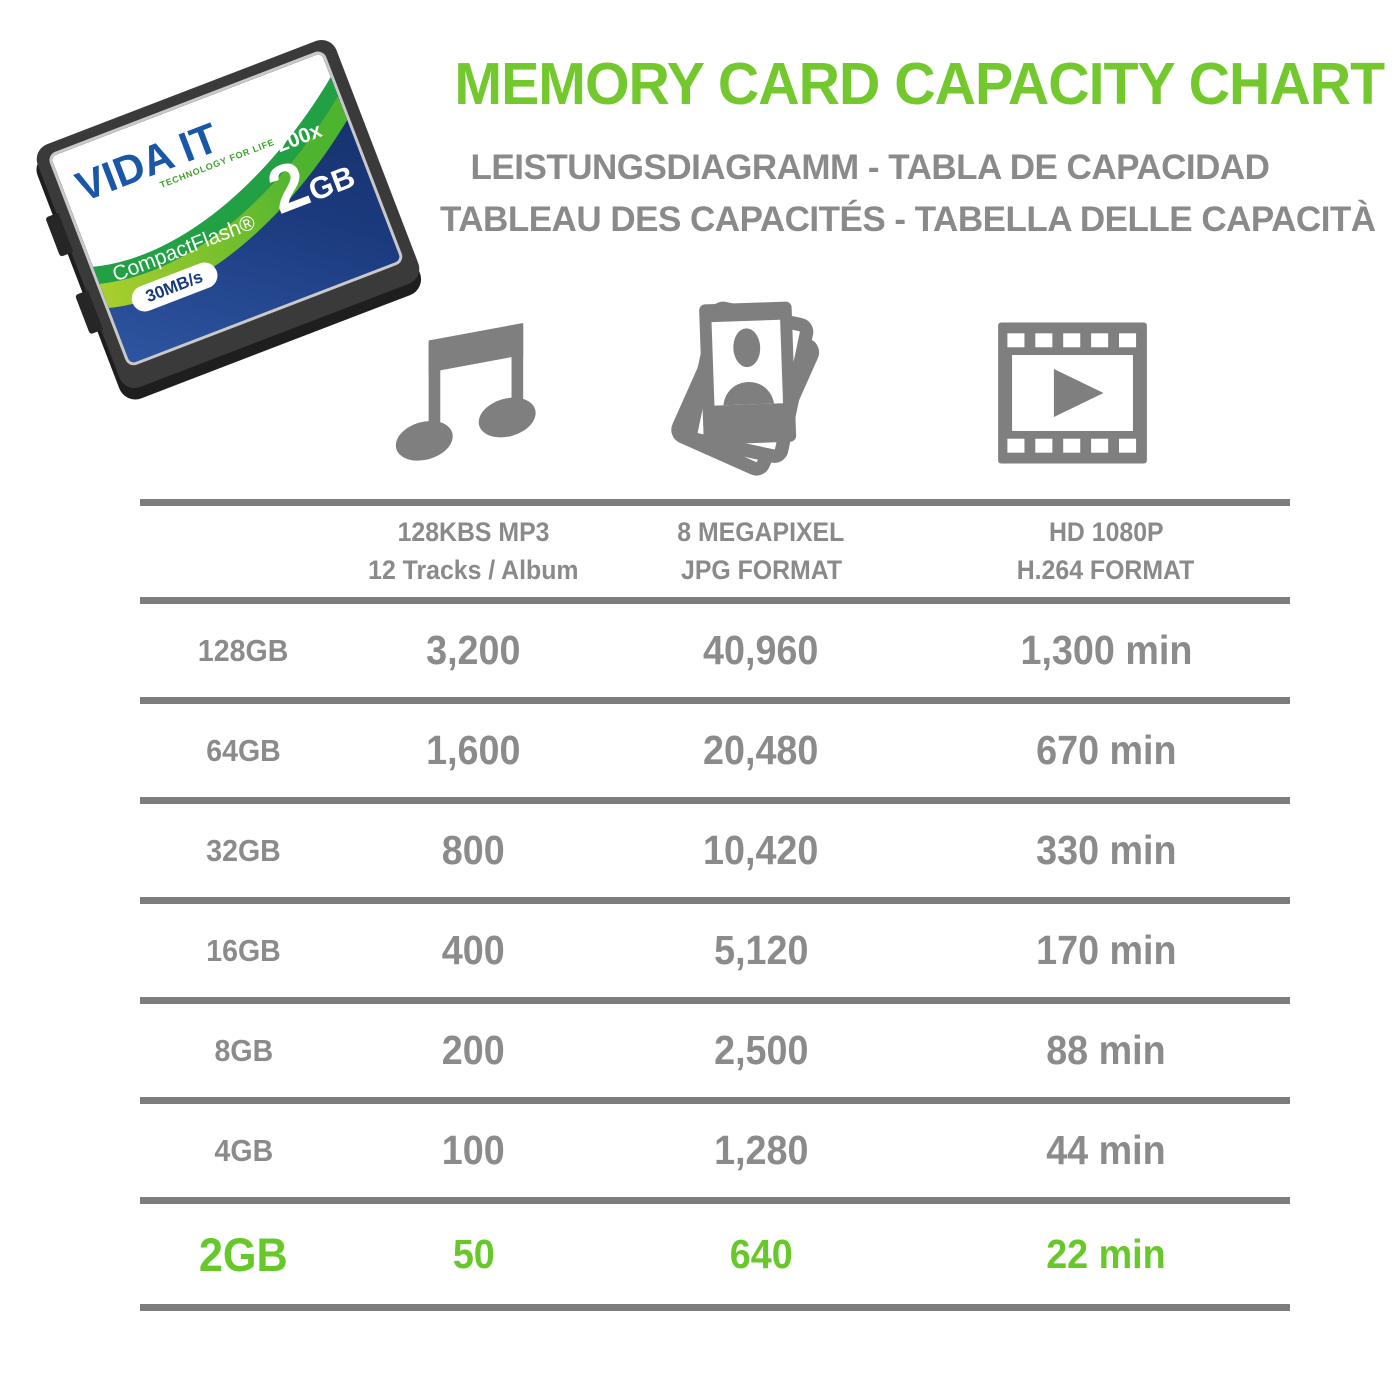  I want to click on jpg-value: 10,420, so click(761, 850).